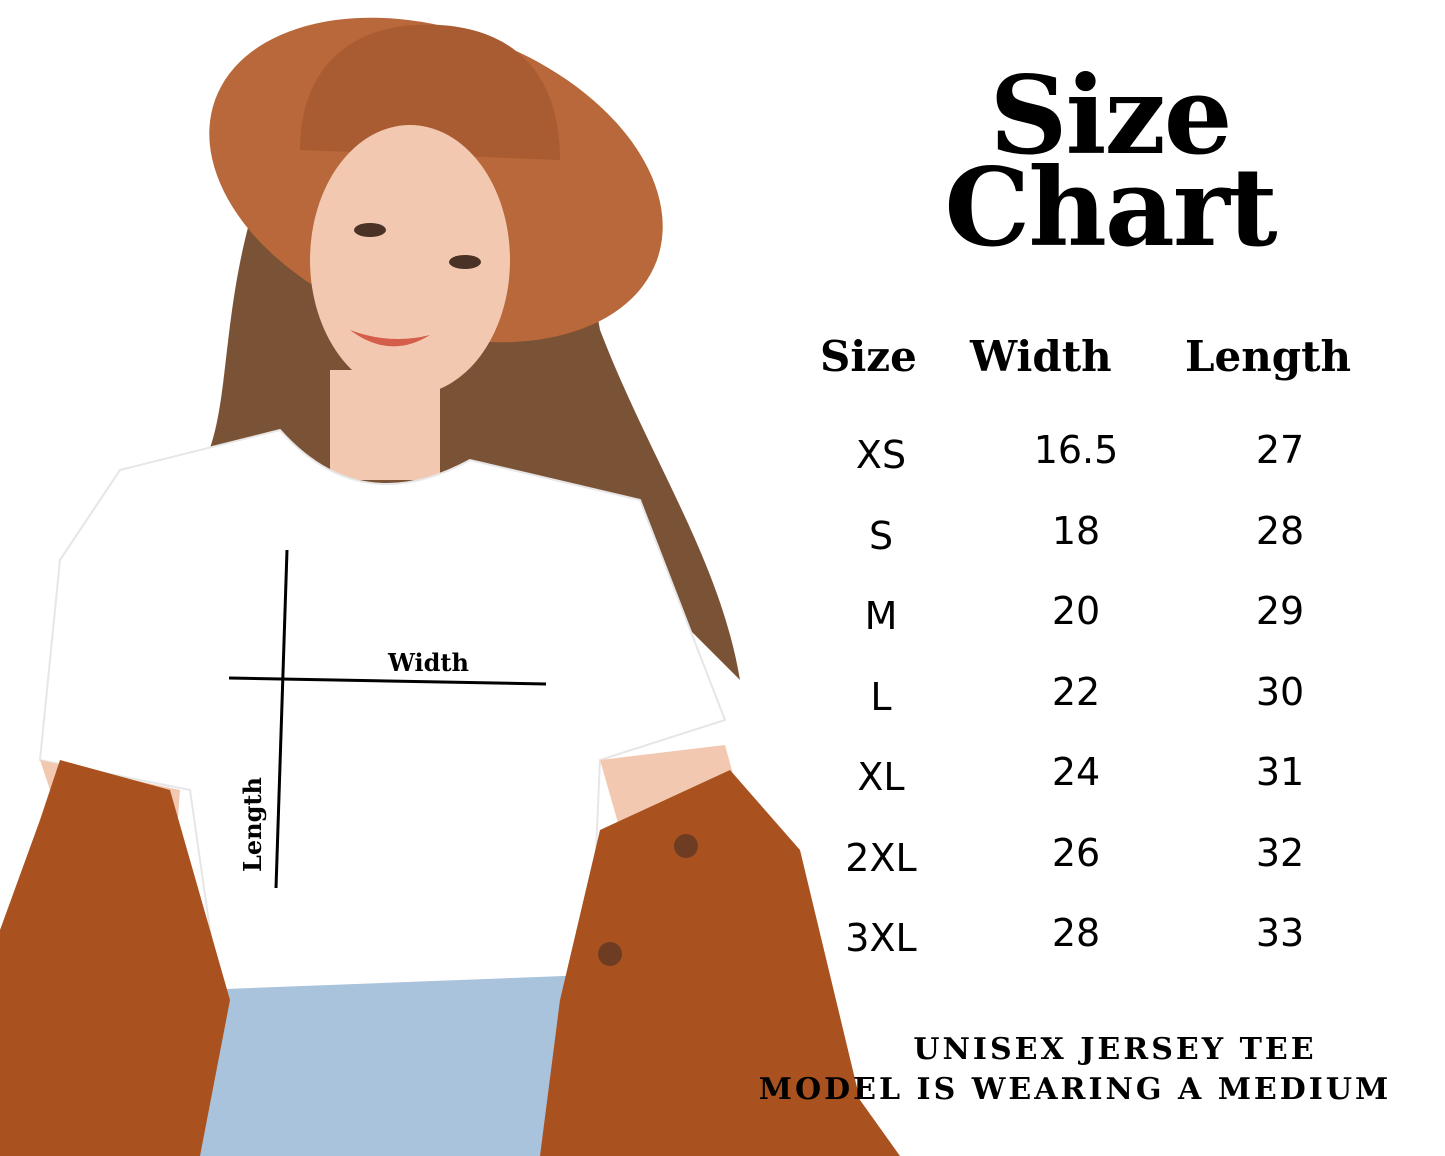 The width and height of the screenshot is (1445, 1156). What do you see at coordinates (1280, 450) in the screenshot?
I see `cell-length: 27` at bounding box center [1280, 450].